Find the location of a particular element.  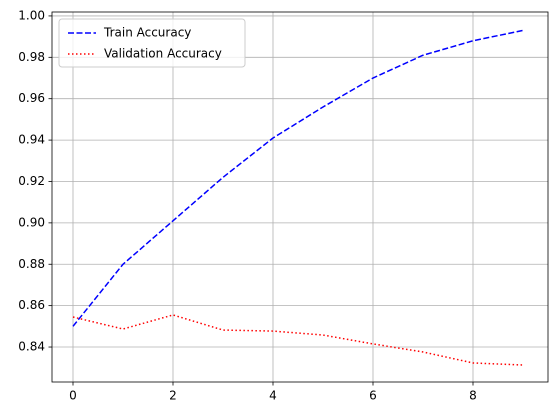

x-tick-label: 0 is located at coordinates (73, 396).